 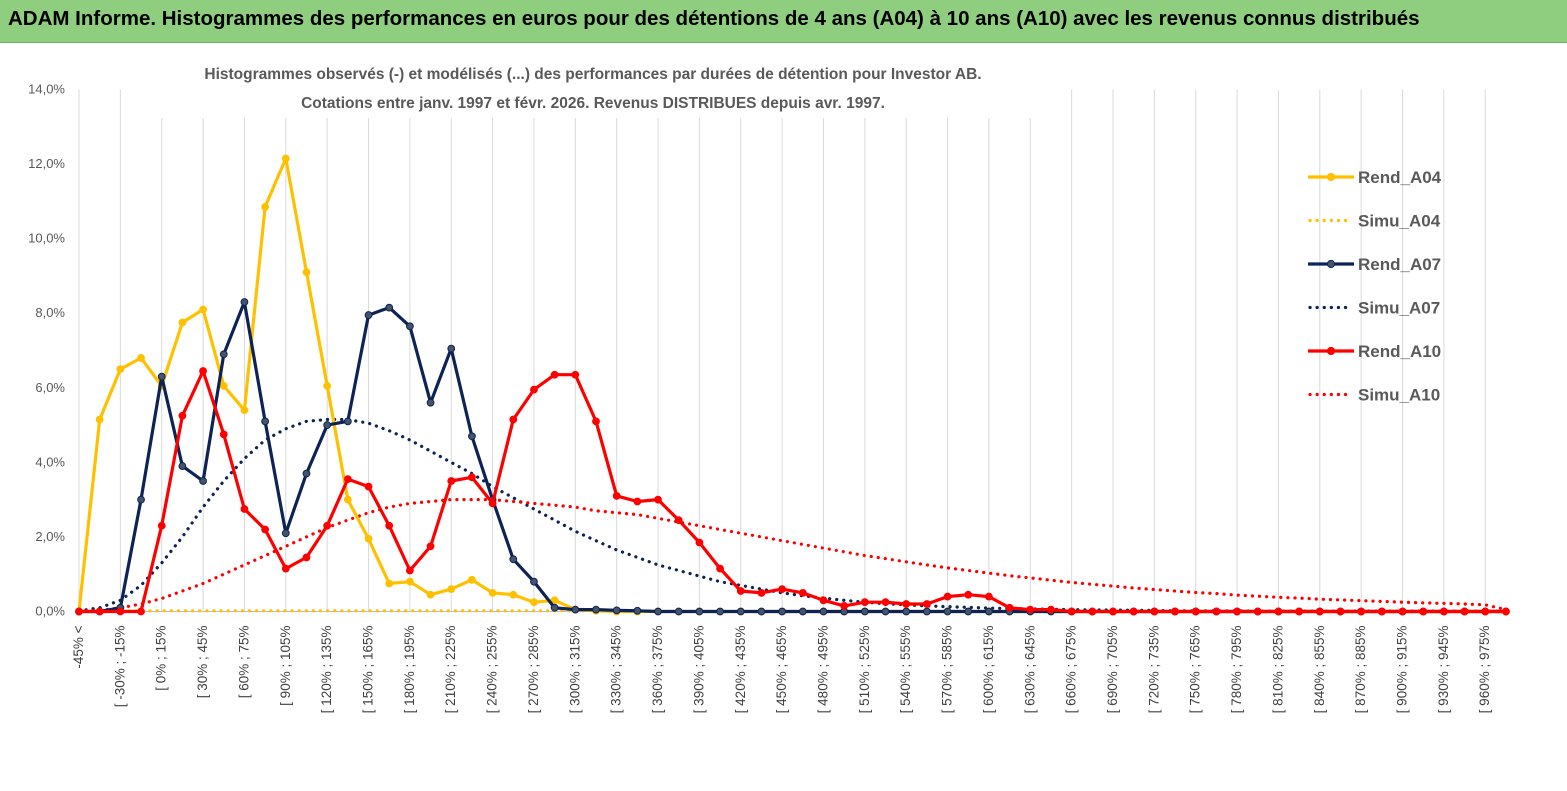 What do you see at coordinates (1153, 670) in the screenshot?
I see `x-tick-label: [ 720% ; 735%` at bounding box center [1153, 670].